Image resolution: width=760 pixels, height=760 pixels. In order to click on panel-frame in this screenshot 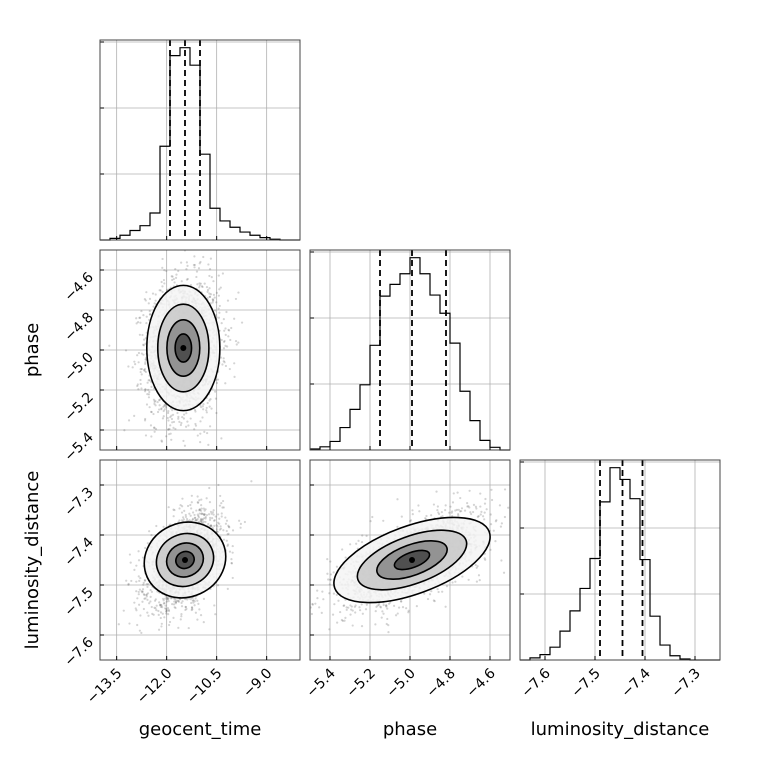, I will do `click(620, 560)`.